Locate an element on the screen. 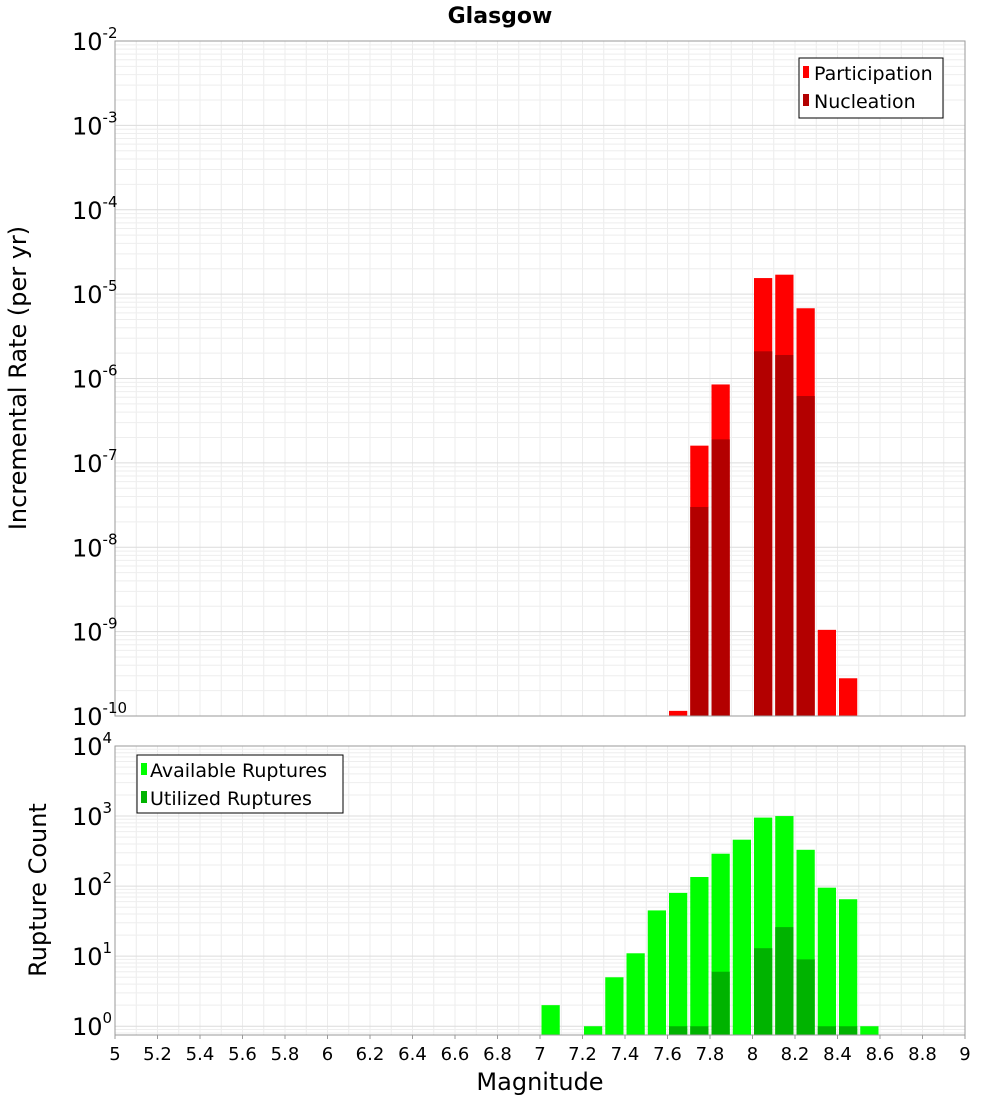 The width and height of the screenshot is (1000, 1100). bottom-y-tick-exponent: 3 is located at coordinates (108, 808).